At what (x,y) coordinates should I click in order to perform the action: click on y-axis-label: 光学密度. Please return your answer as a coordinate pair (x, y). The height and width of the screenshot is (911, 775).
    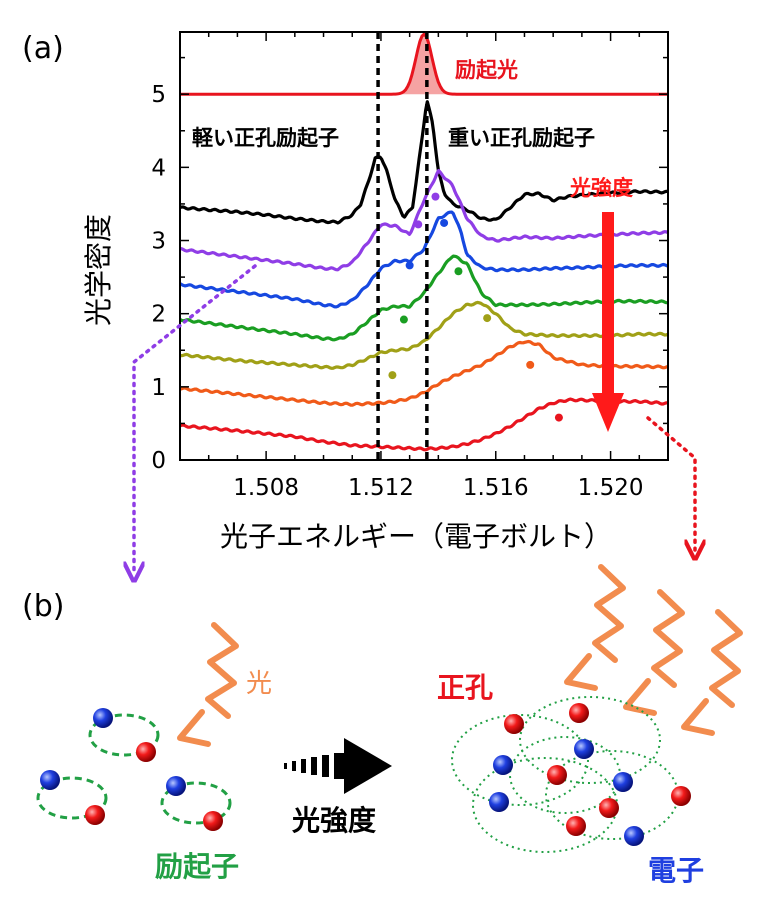
    Looking at the image, I should click on (98, 270).